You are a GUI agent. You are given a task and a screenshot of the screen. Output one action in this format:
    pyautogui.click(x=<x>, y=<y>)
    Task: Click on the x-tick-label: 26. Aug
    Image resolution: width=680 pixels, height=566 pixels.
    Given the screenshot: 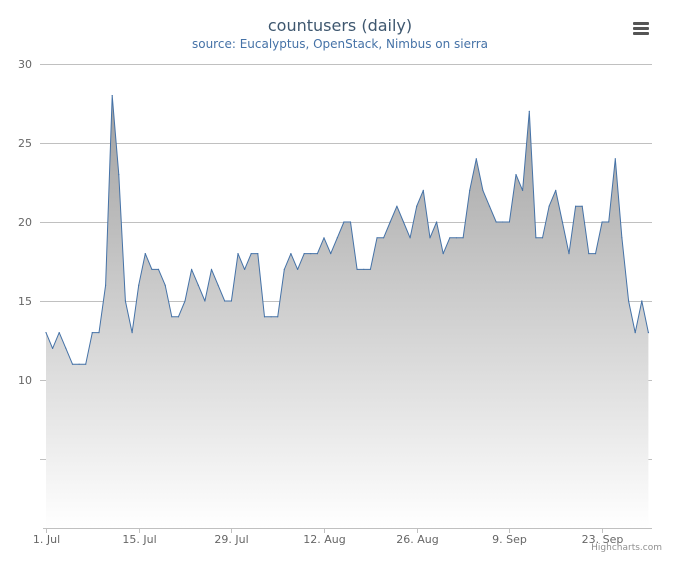 What is the action you would take?
    pyautogui.click(x=417, y=539)
    